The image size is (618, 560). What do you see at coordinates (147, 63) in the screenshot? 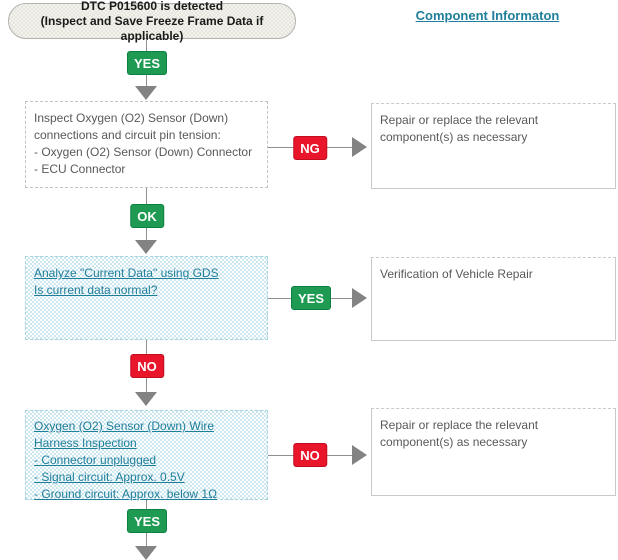
I see `badge-yes-start: YES` at bounding box center [147, 63].